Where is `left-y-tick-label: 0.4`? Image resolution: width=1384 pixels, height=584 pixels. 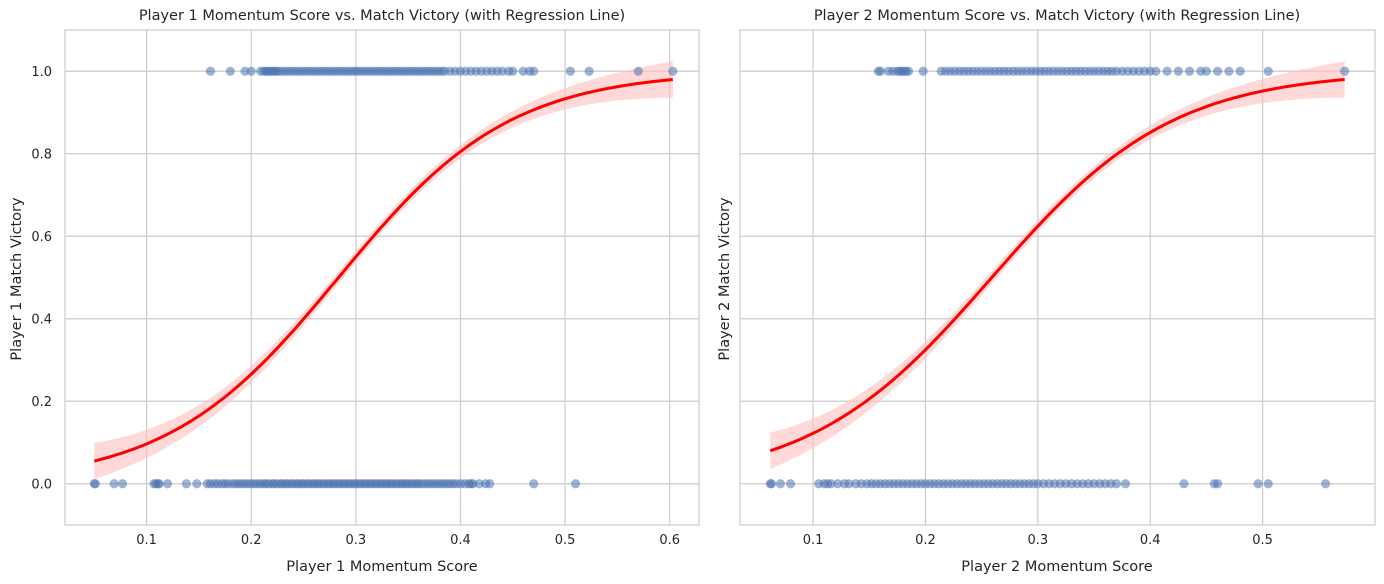 left-y-tick-label: 0.4 is located at coordinates (41, 319).